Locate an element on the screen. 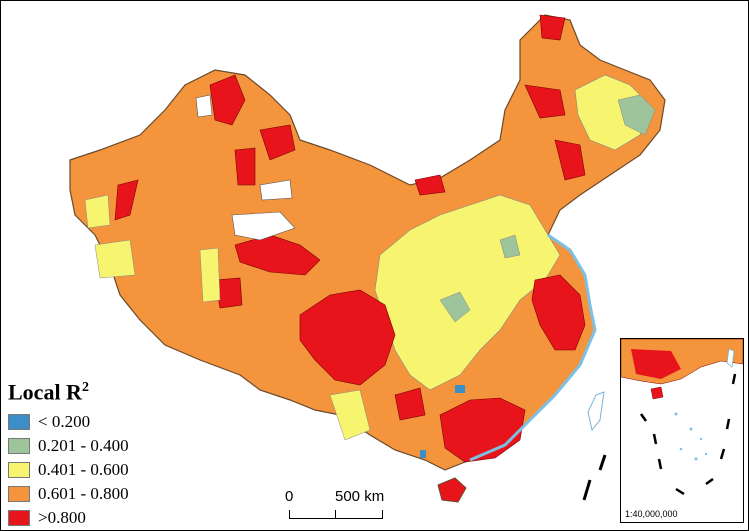 The image size is (749, 531). inset-dash-line is located at coordinates (688, 434).